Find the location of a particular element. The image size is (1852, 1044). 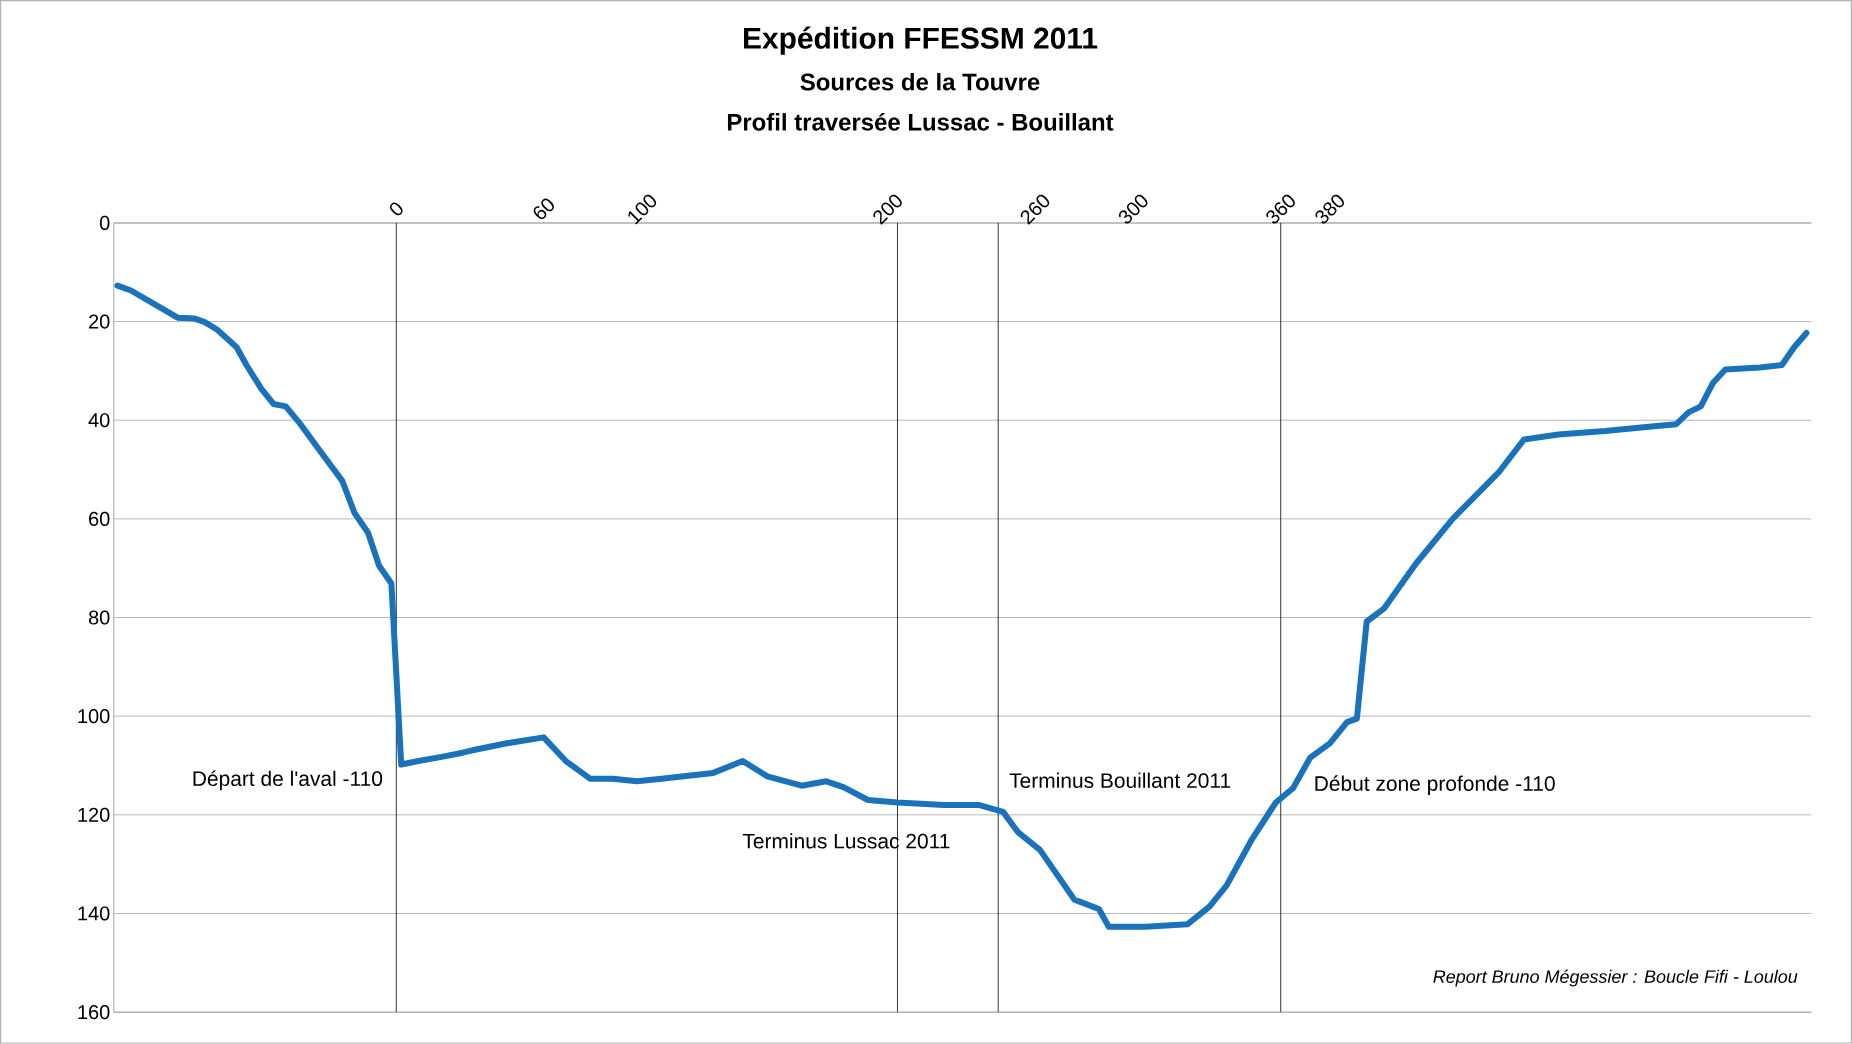

x-tick-label: 60 is located at coordinates (543, 209).